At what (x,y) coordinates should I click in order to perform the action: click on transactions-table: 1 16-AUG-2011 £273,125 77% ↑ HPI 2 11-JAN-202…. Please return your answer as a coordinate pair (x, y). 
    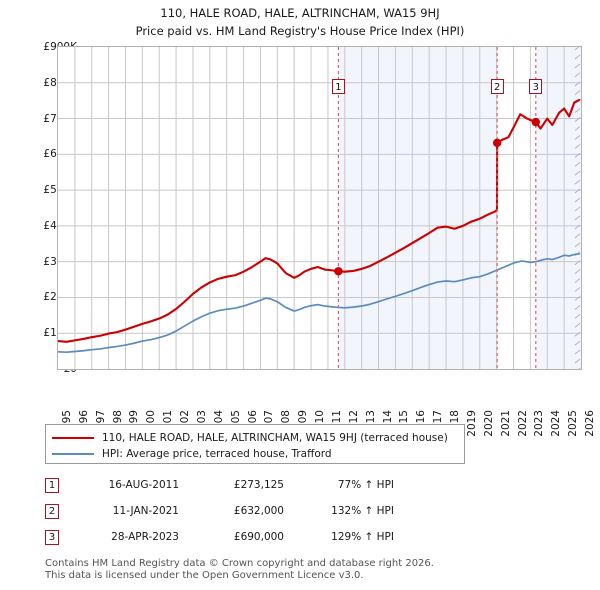
    Looking at the image, I should click on (260, 511).